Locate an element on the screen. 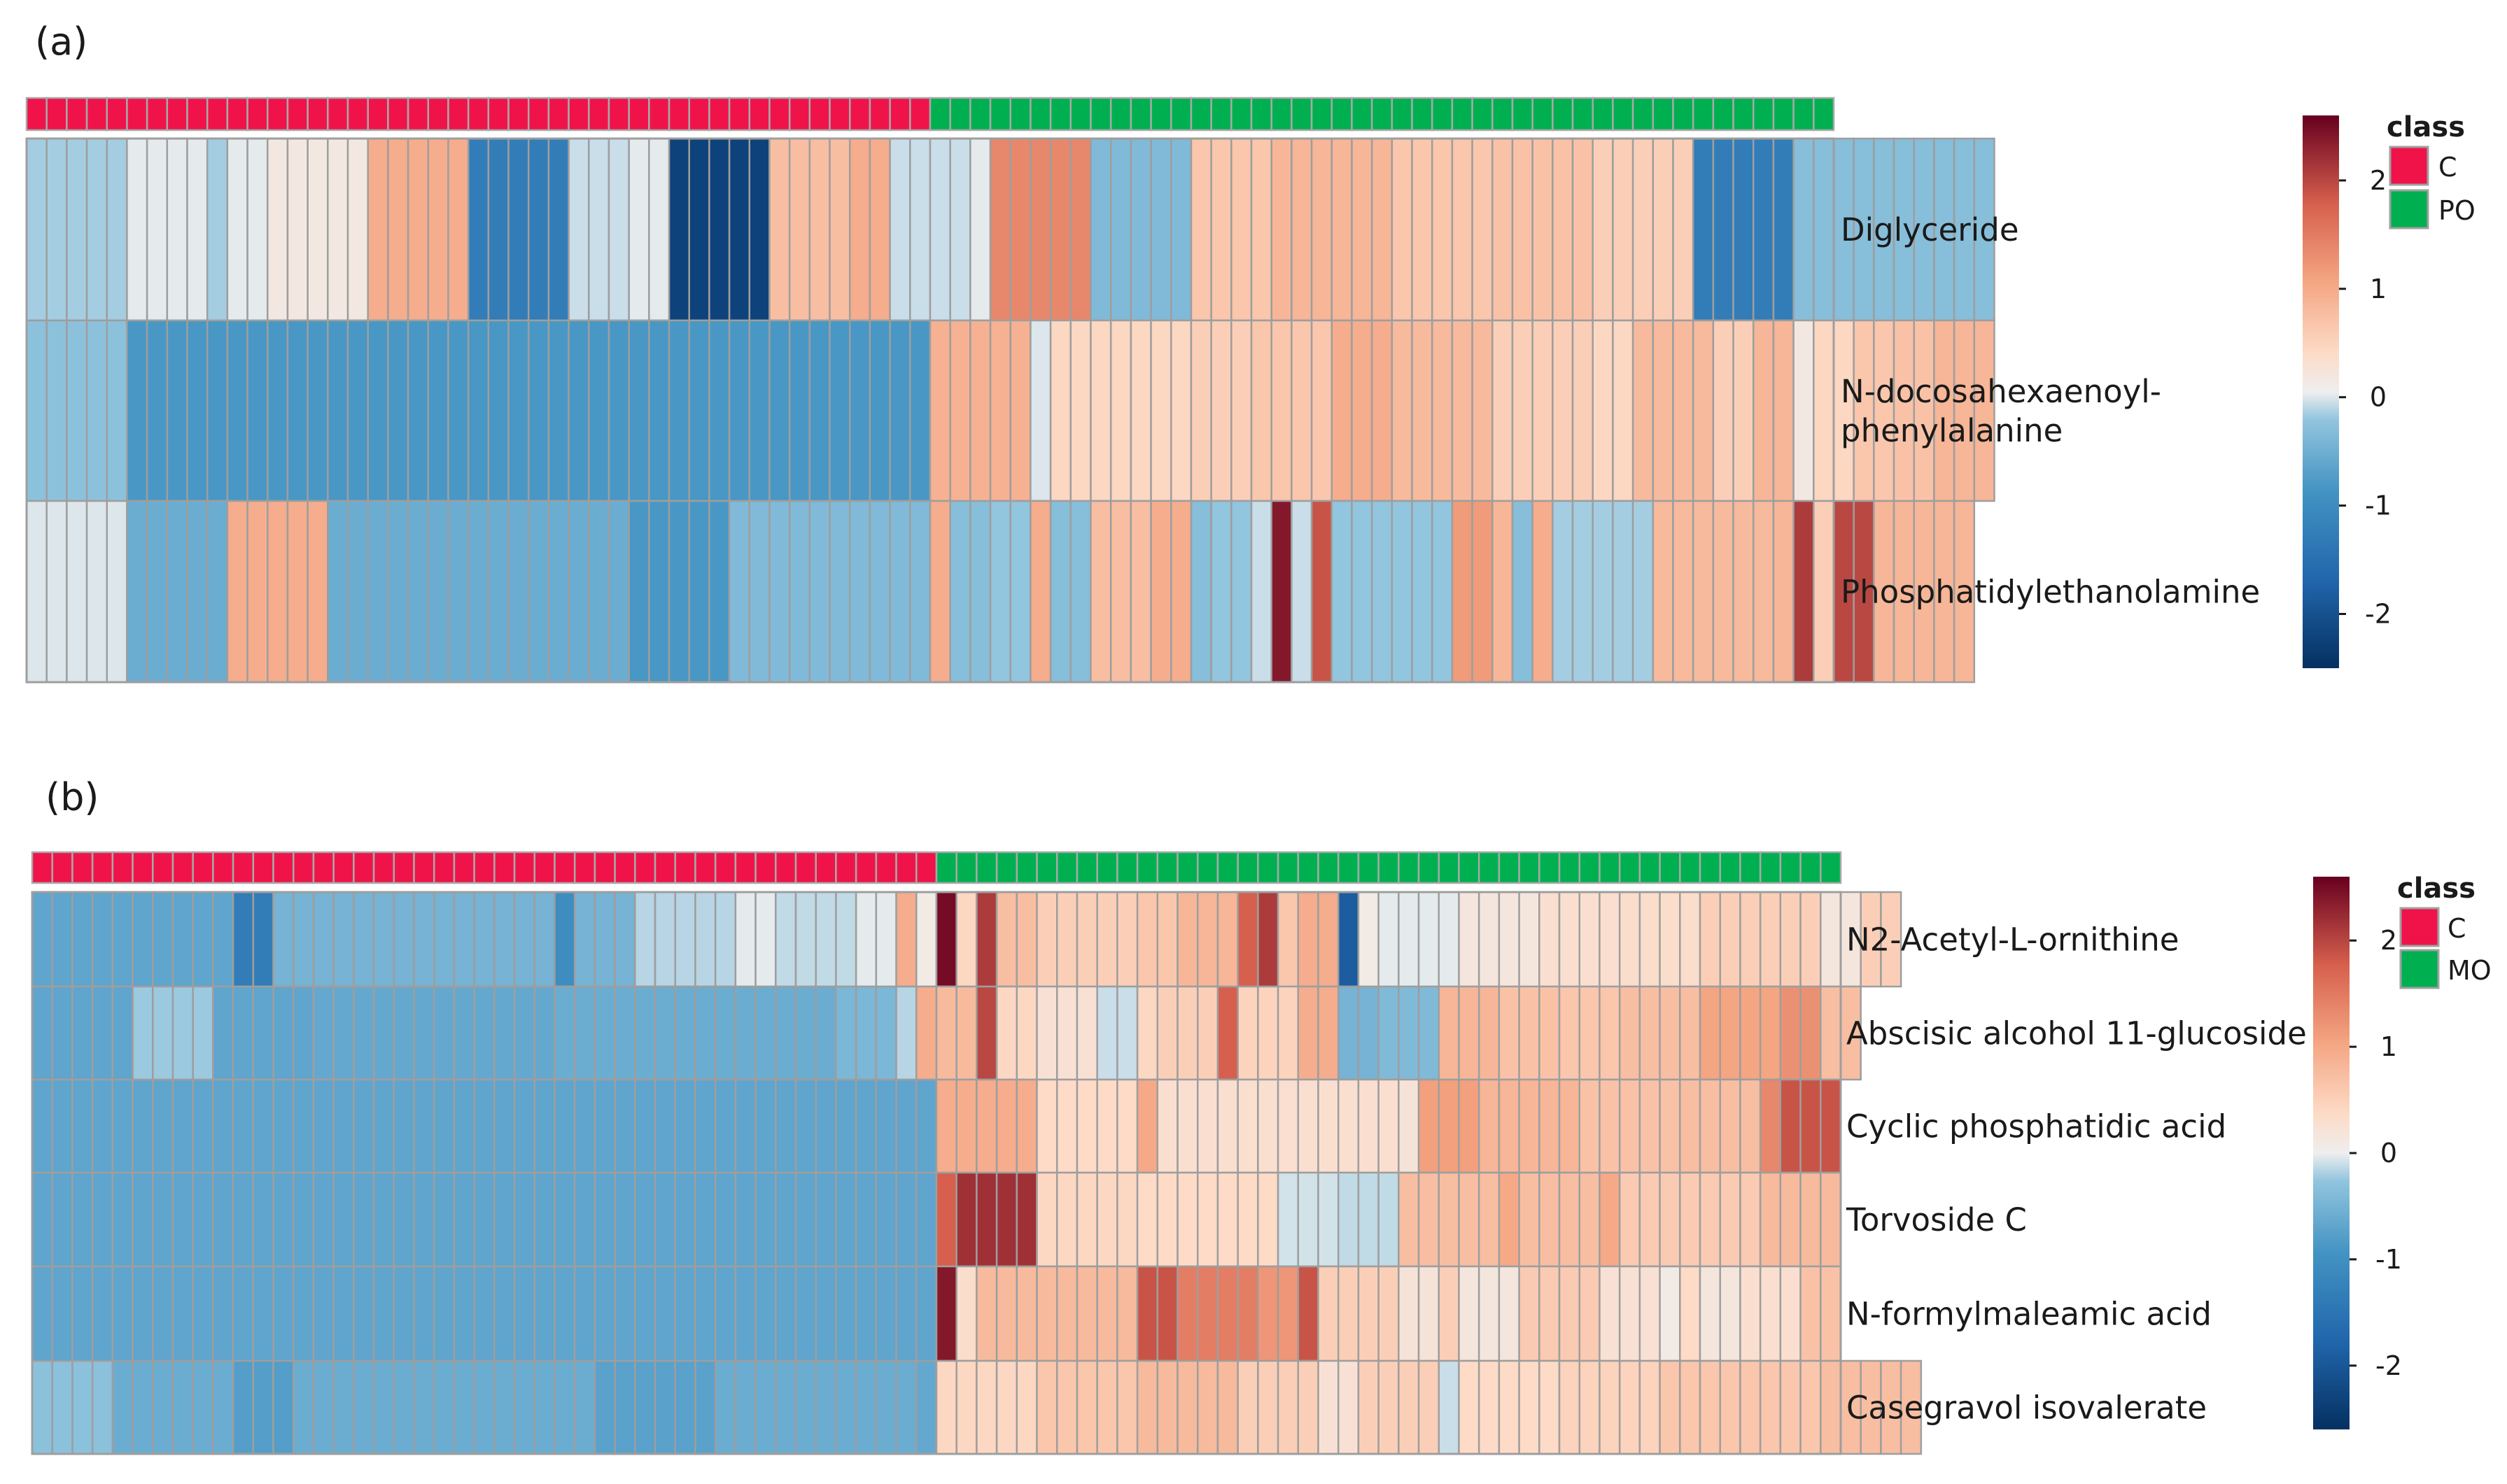 Image resolution: width=2507 pixels, height=1484 pixels. panel-a-legend-title: class is located at coordinates (2426, 127).